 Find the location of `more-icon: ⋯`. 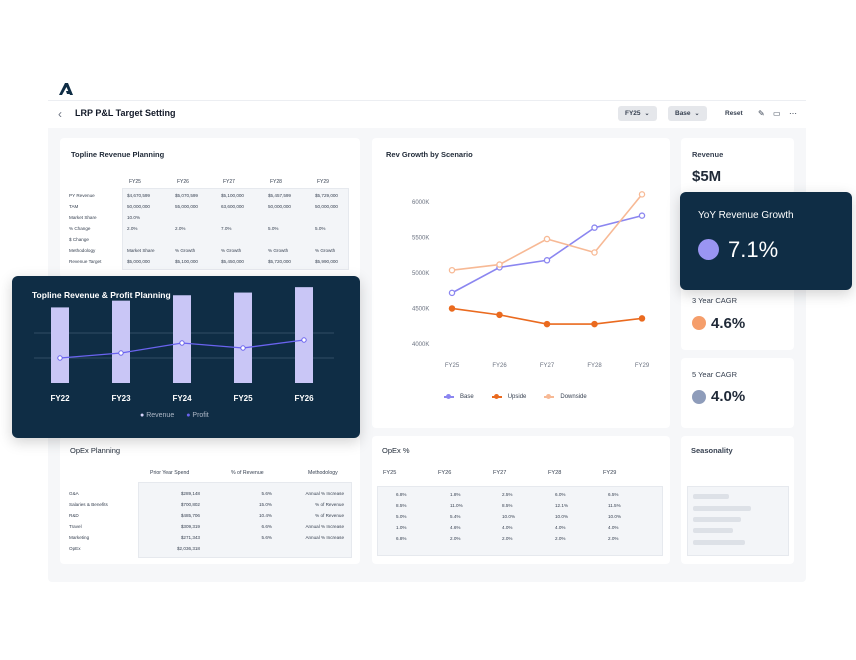

more-icon: ⋯ is located at coordinates (793, 113).